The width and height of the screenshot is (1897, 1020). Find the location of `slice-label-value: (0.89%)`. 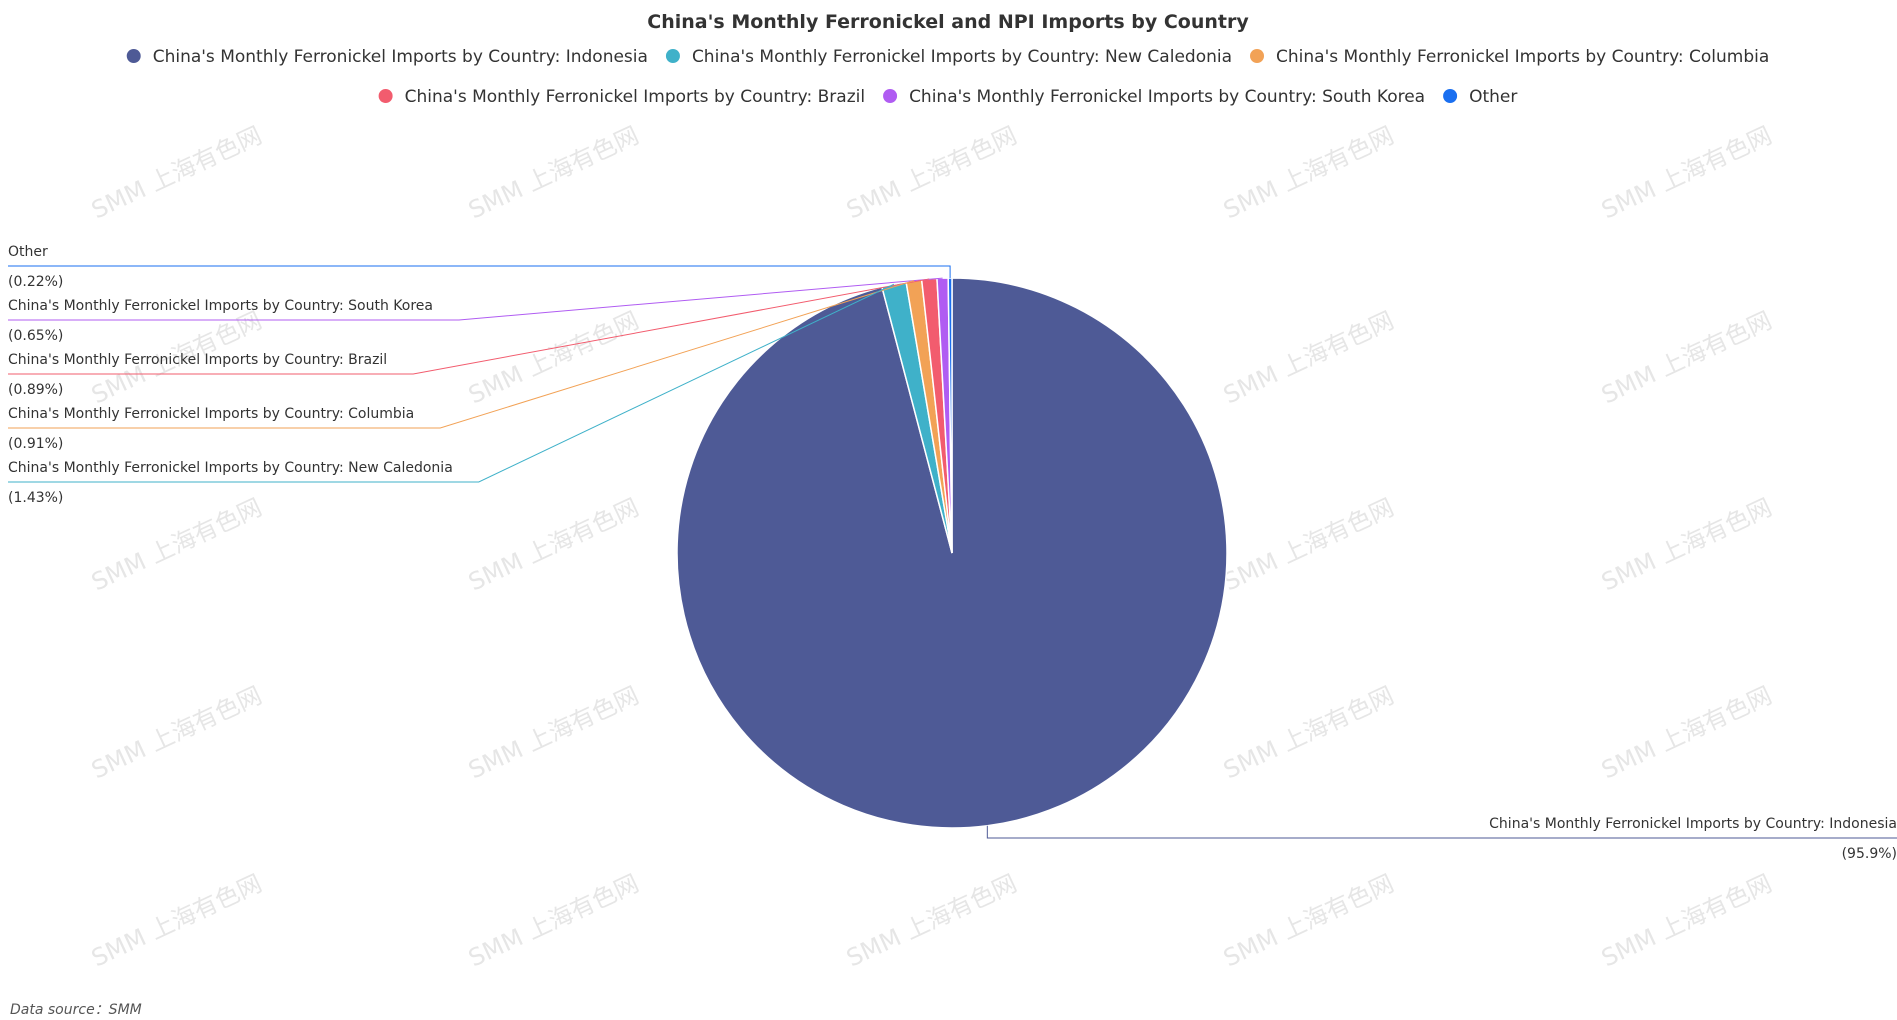

slice-label-value: (0.89%) is located at coordinates (35, 390).